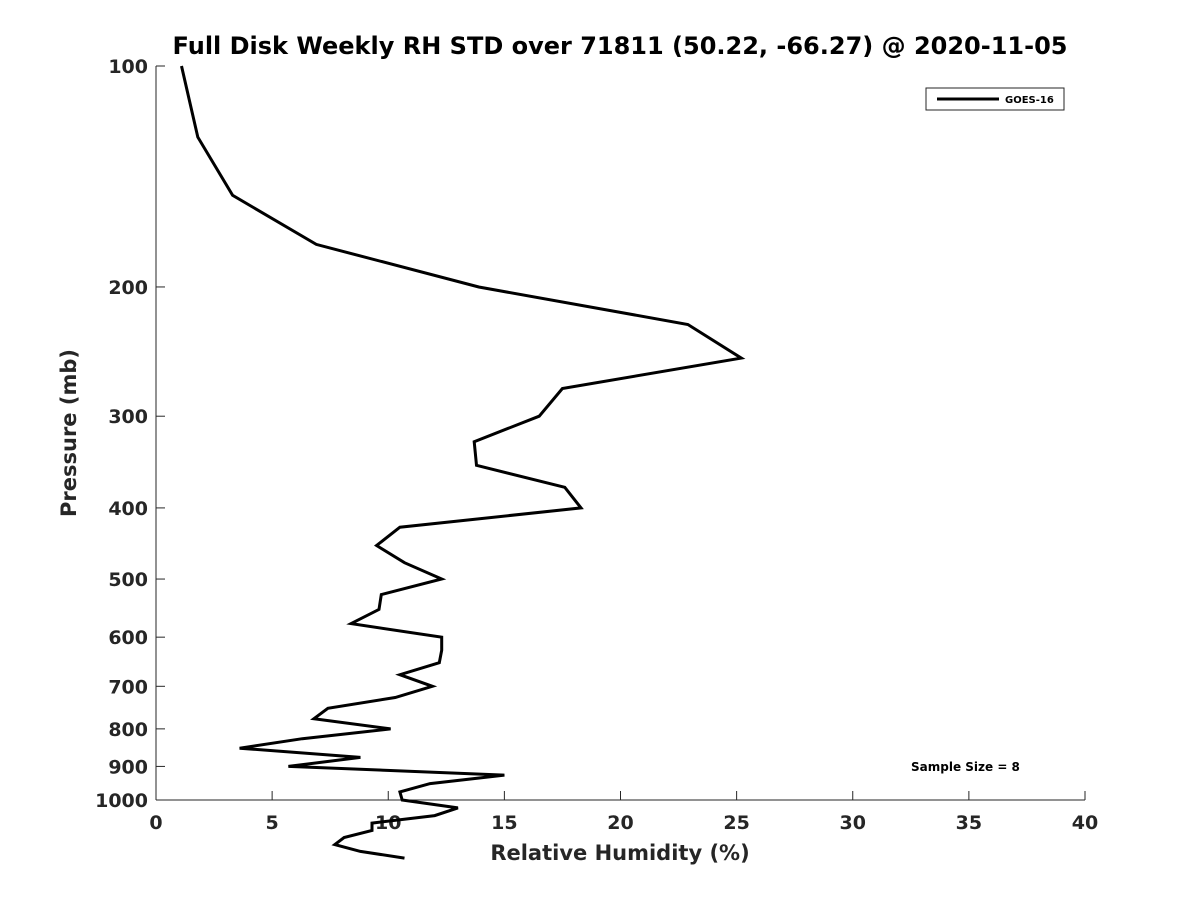  I want to click on x-tick-label: 15, so click(504, 823).